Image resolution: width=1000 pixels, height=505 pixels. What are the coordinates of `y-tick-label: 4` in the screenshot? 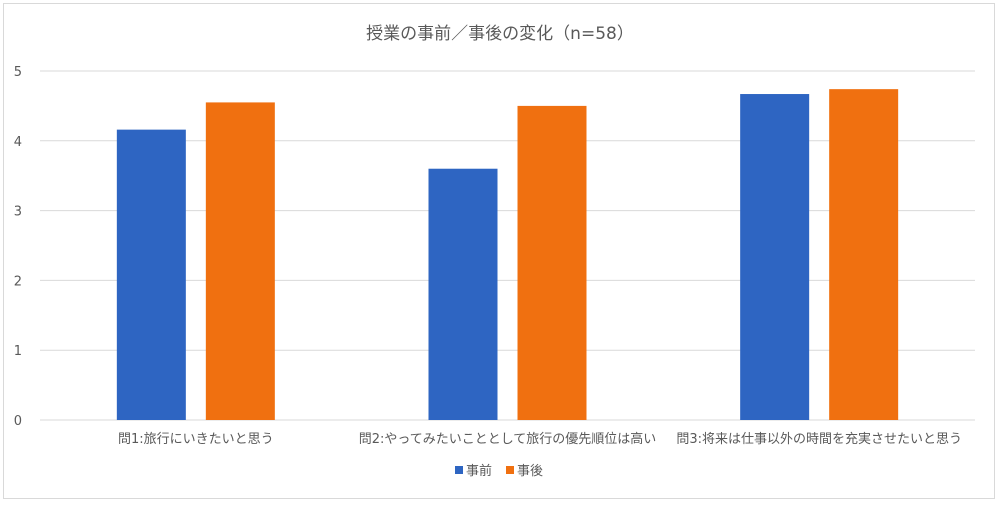 It's located at (18, 142).